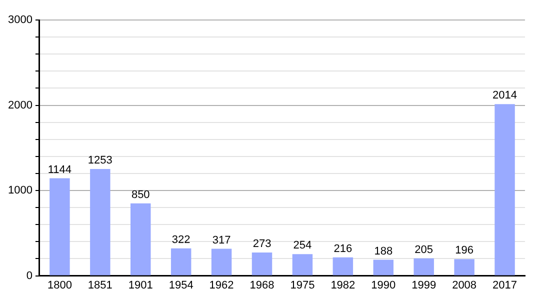 The width and height of the screenshot is (550, 300). I want to click on data-label: 188, so click(383, 251).